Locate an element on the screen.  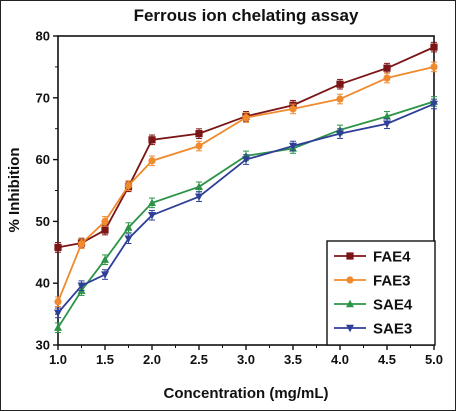
y-tick-label: 80 is located at coordinates (43, 36).